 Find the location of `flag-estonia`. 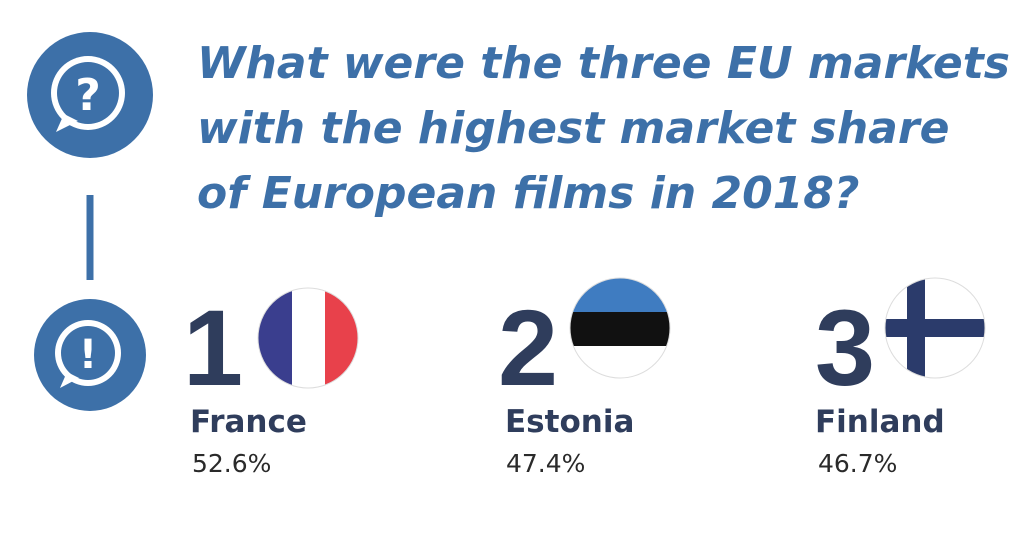

flag-estonia is located at coordinates (620, 328).